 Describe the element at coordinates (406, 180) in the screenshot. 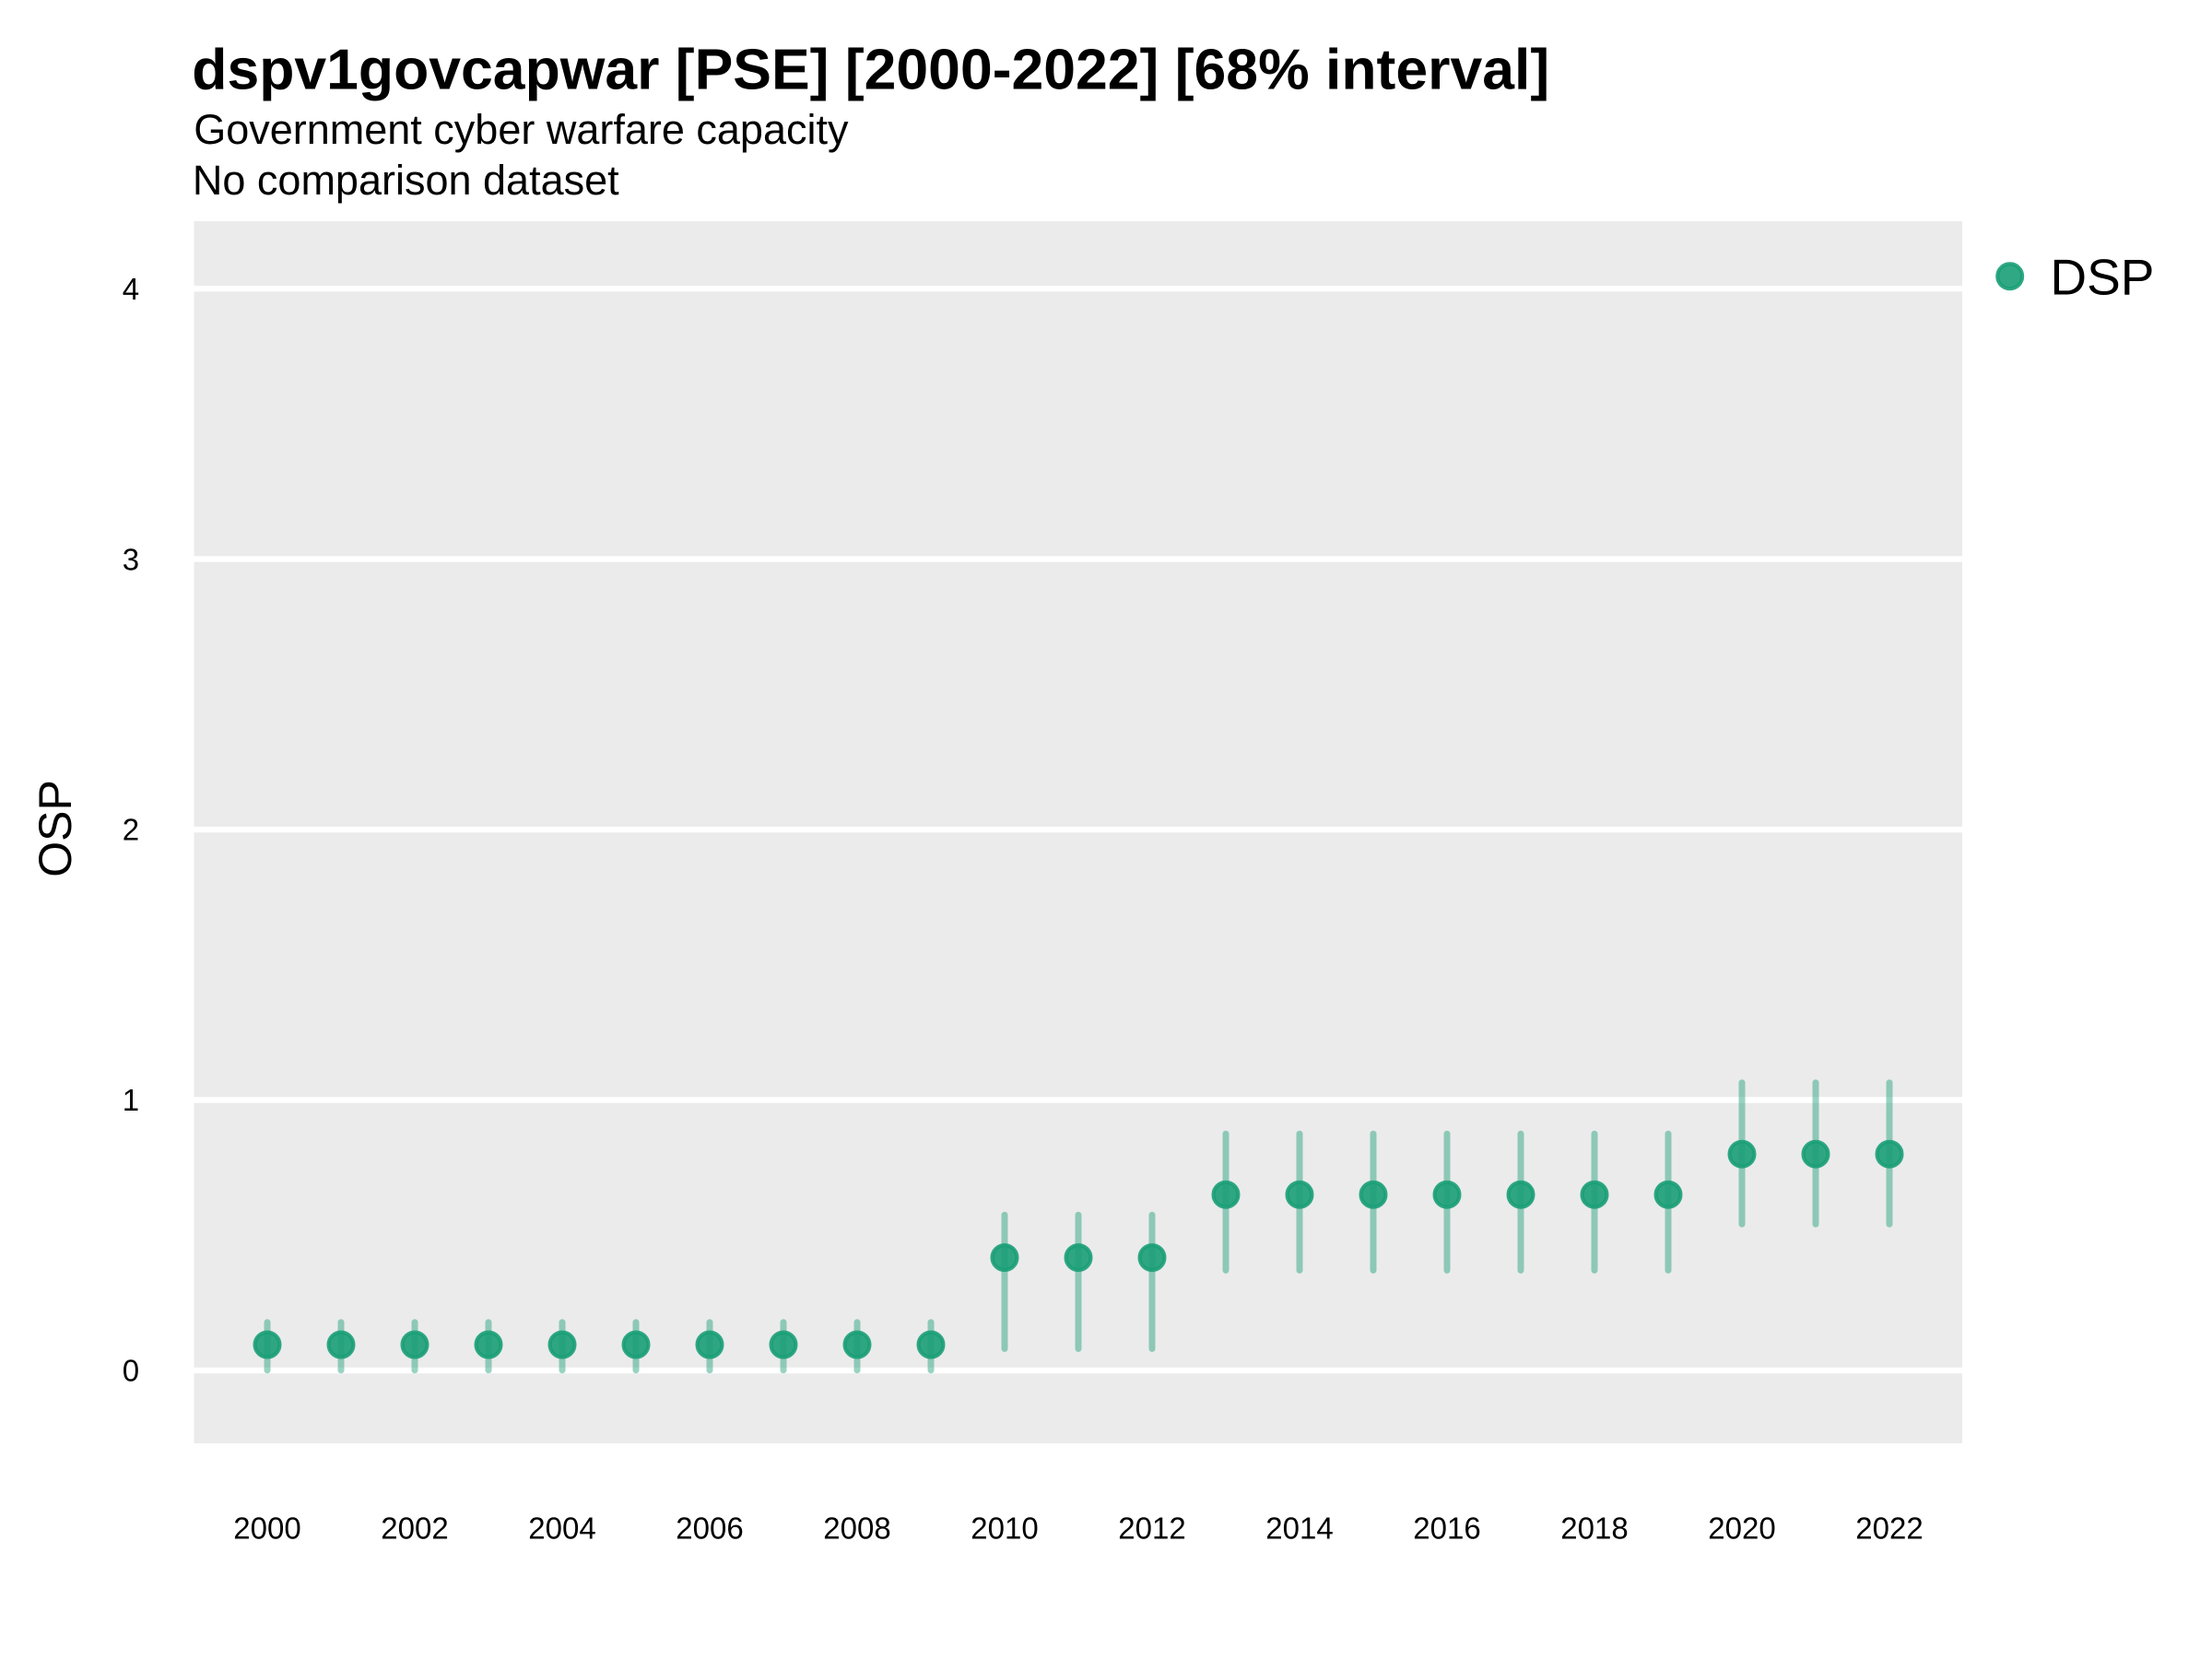

I see `svg-text: No comparison dataset` at that location.